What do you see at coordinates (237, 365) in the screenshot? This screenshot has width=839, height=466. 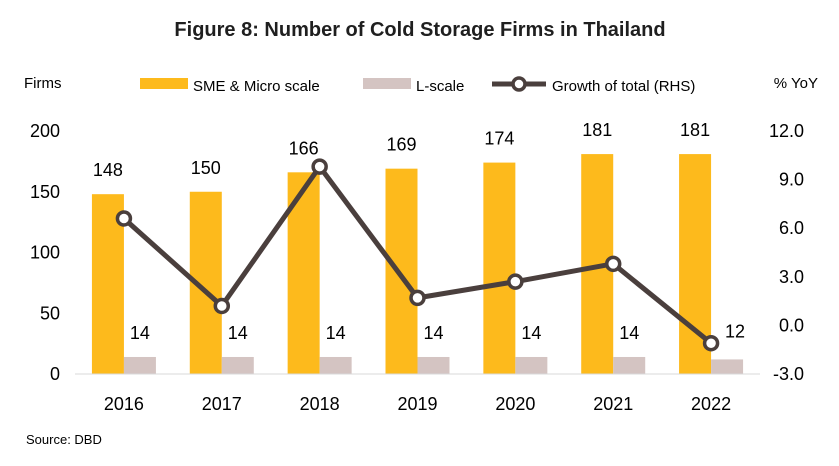 I see `bar-lscale-2017` at bounding box center [237, 365].